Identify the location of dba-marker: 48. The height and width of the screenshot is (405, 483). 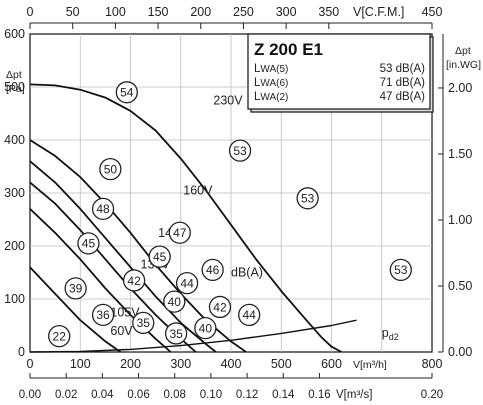
(103, 209).